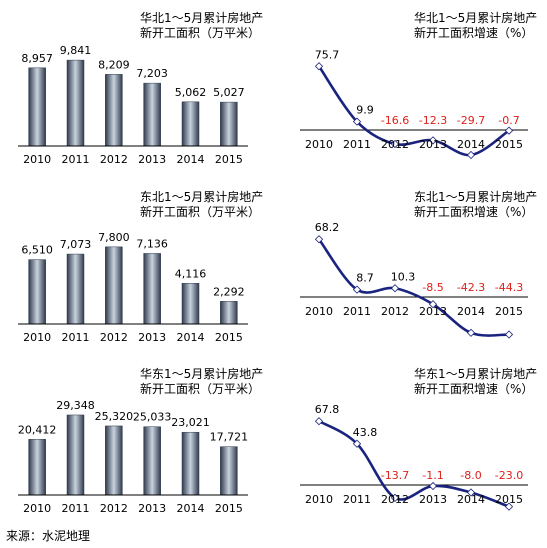 This screenshot has height=548, width=547. Describe the element at coordinates (152, 73) in the screenshot. I see `bar-value-label: 7,203` at that location.